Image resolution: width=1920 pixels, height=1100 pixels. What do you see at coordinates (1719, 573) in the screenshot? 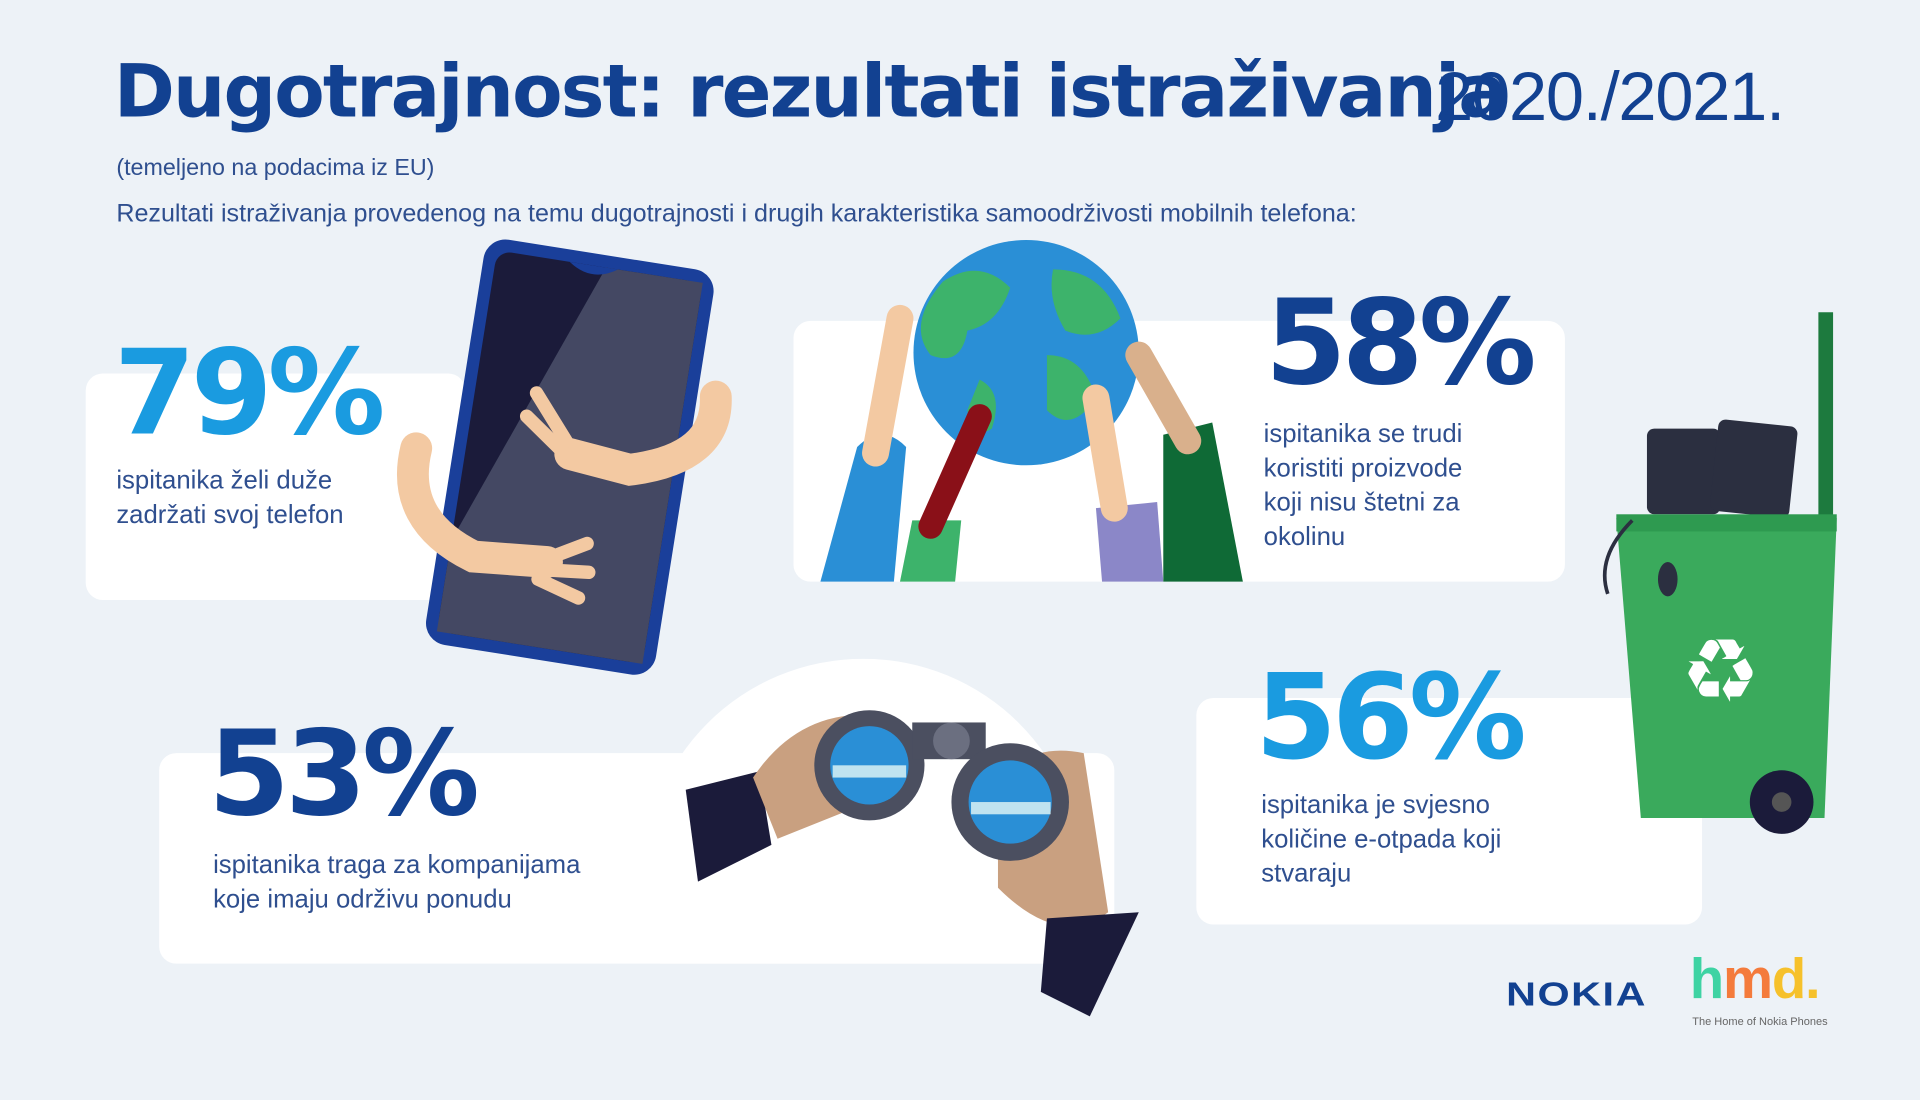
I see `recycle-bin-icon: ♻` at bounding box center [1719, 573].